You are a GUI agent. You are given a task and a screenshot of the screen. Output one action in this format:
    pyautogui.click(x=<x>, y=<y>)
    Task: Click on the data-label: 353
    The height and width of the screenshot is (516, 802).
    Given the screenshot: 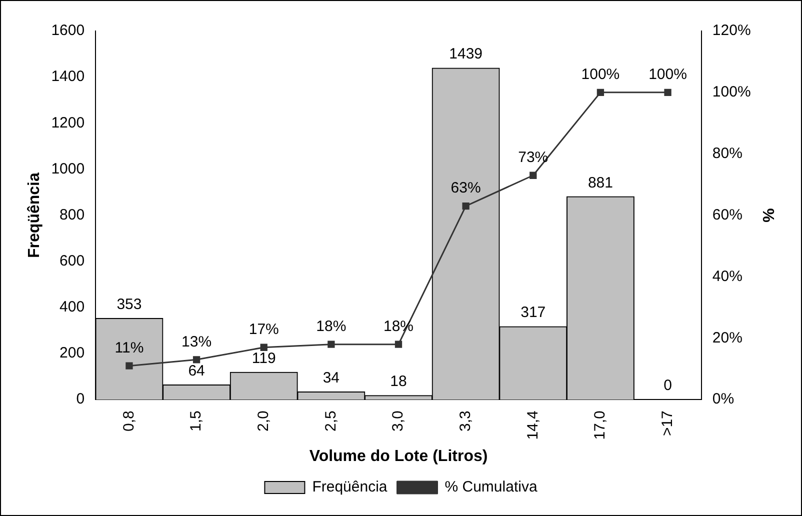 What is the action you would take?
    pyautogui.click(x=129, y=304)
    